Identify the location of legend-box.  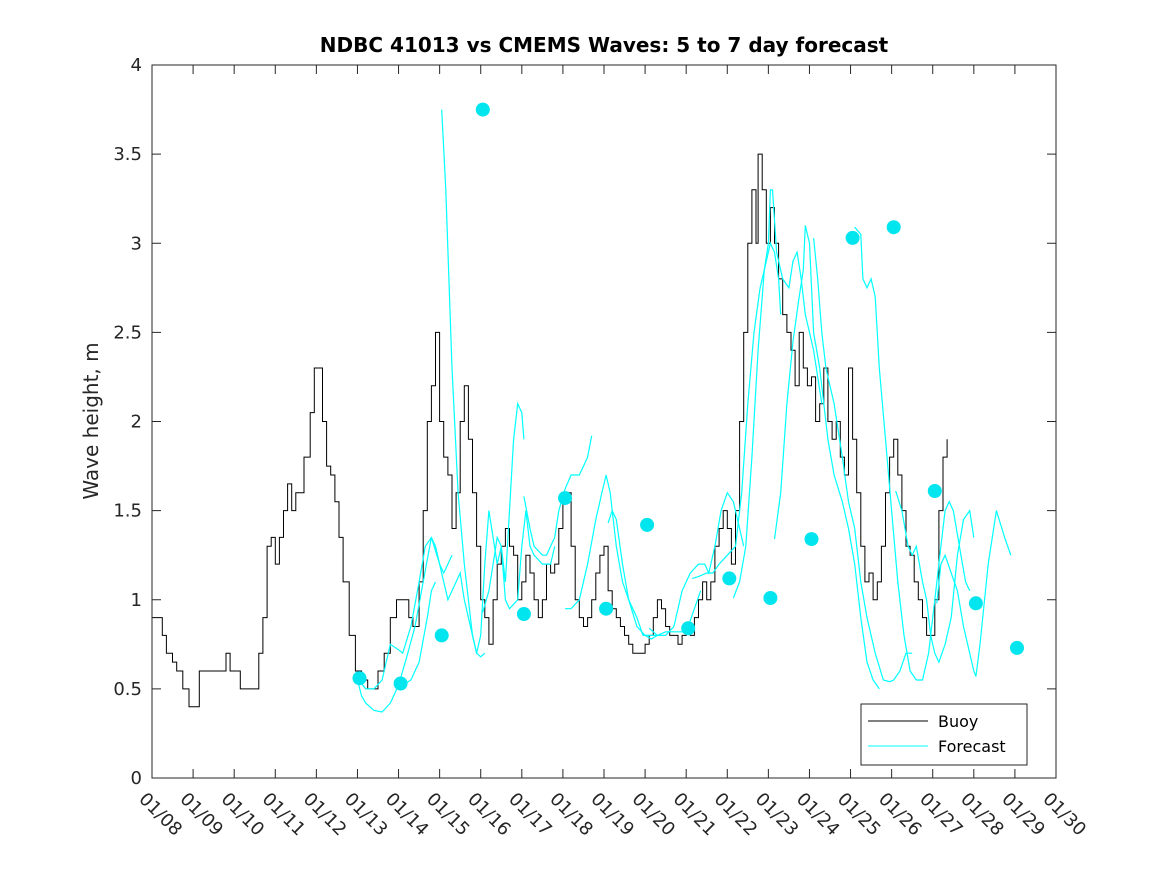
(944, 734).